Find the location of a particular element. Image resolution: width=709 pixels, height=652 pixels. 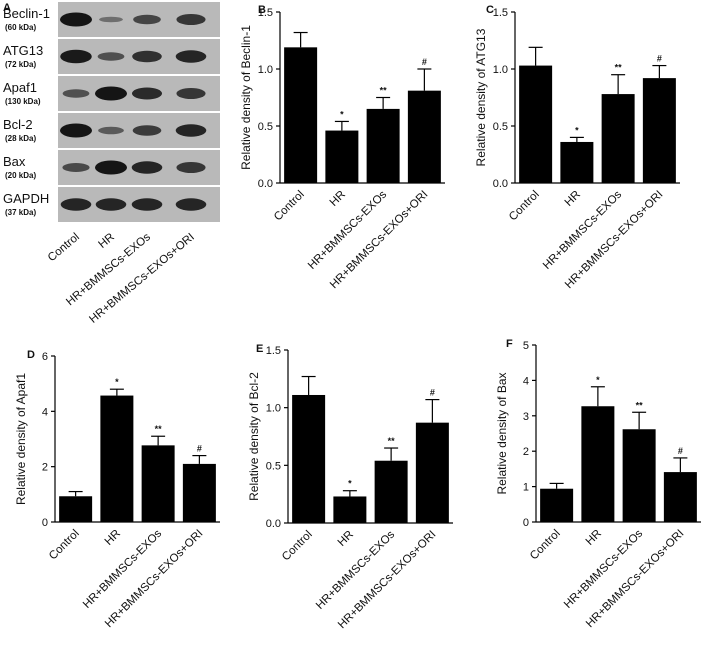

y-axis-label: Relative density of ATG13 is located at coordinates (481, 97).